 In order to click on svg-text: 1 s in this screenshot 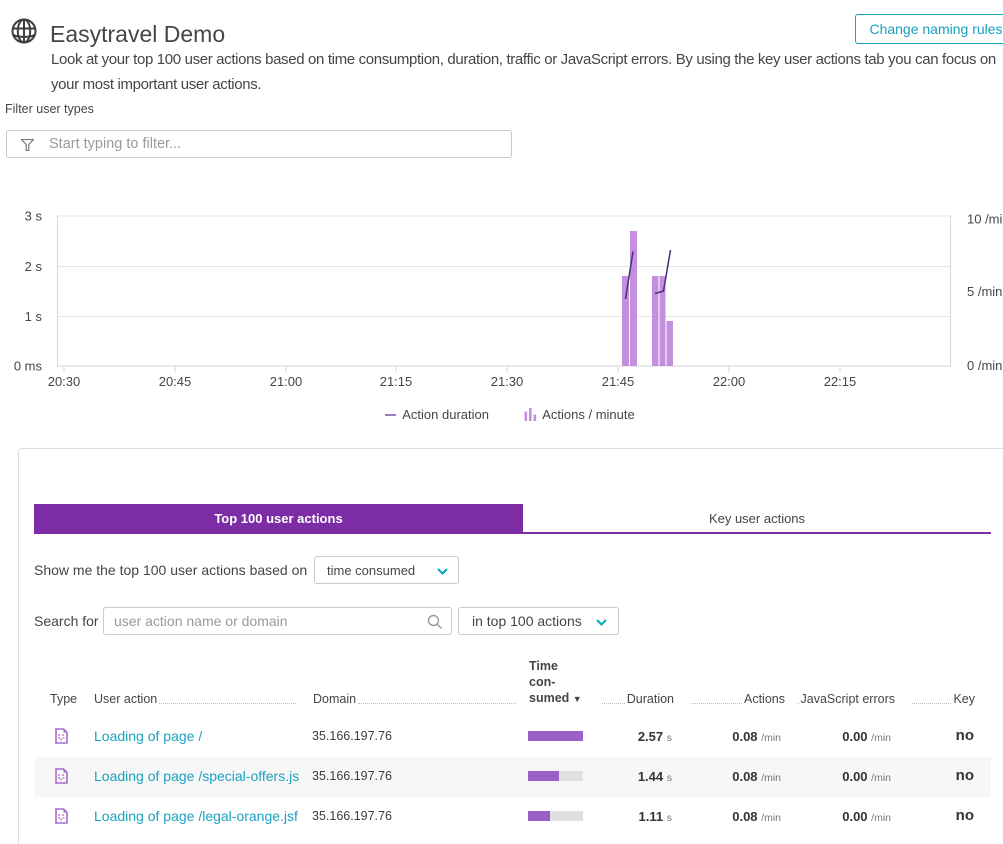, I will do `click(34, 316)`.